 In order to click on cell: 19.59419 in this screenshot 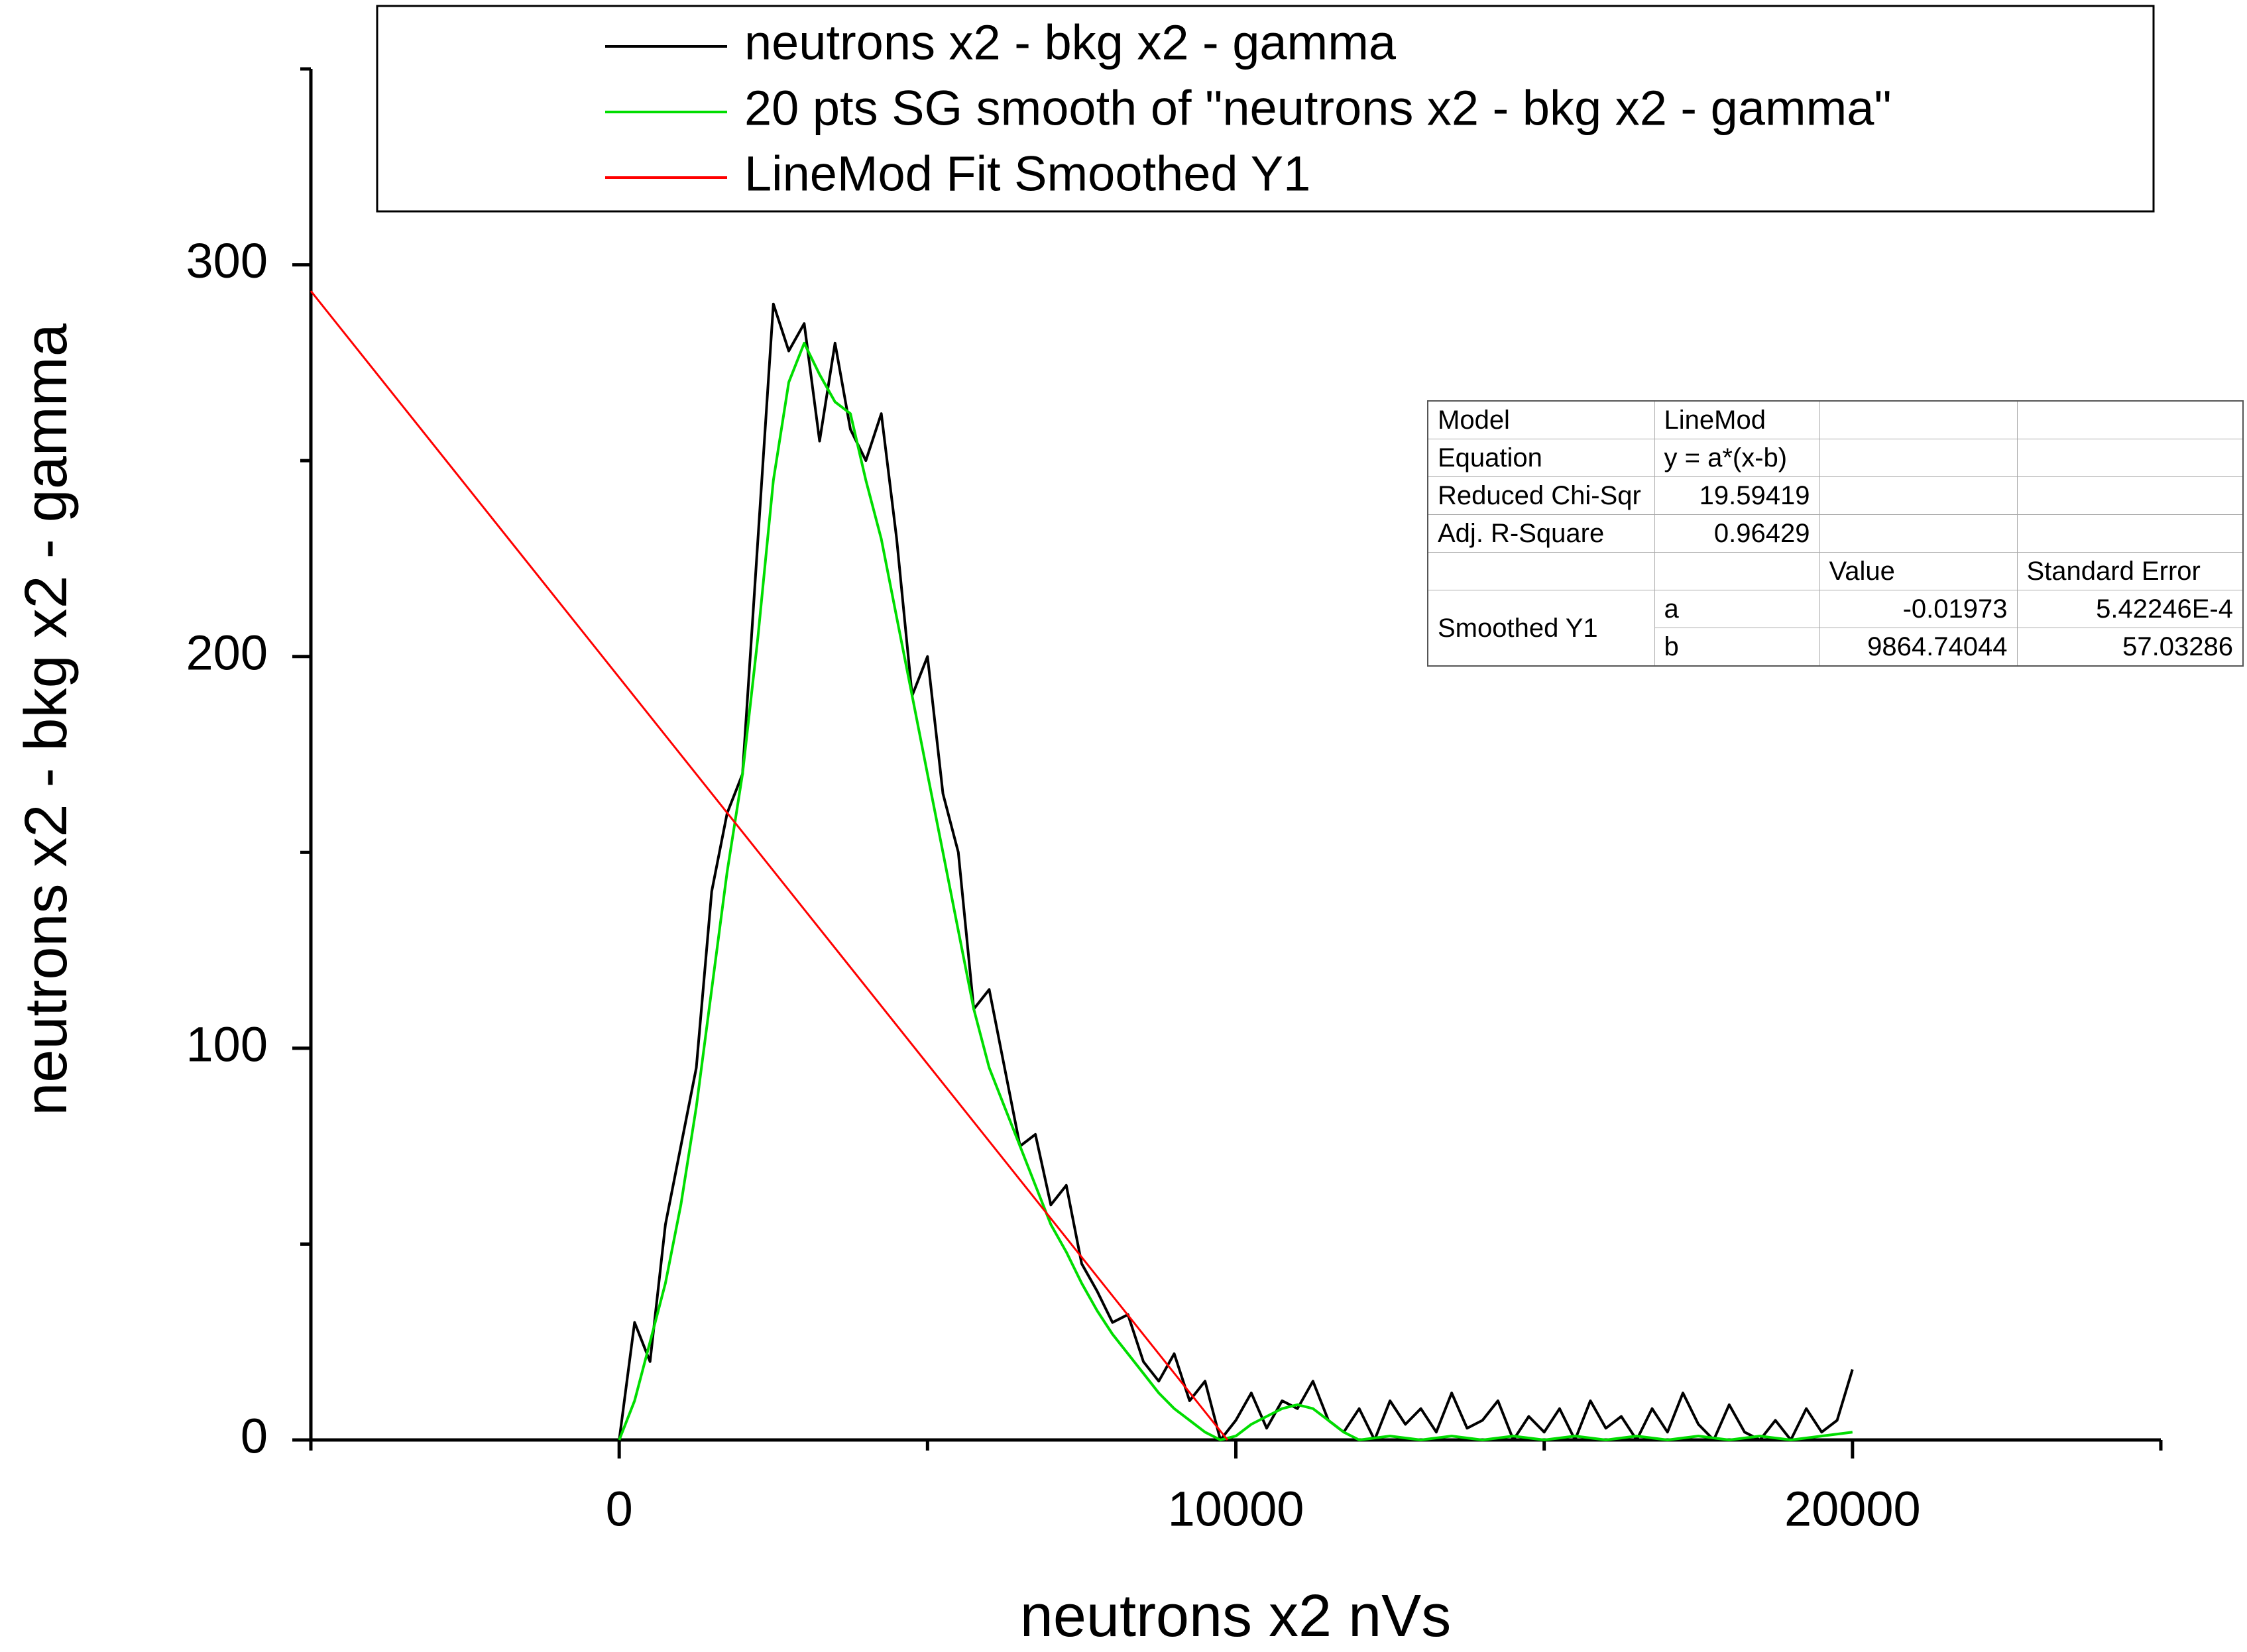, I will do `click(1737, 495)`.